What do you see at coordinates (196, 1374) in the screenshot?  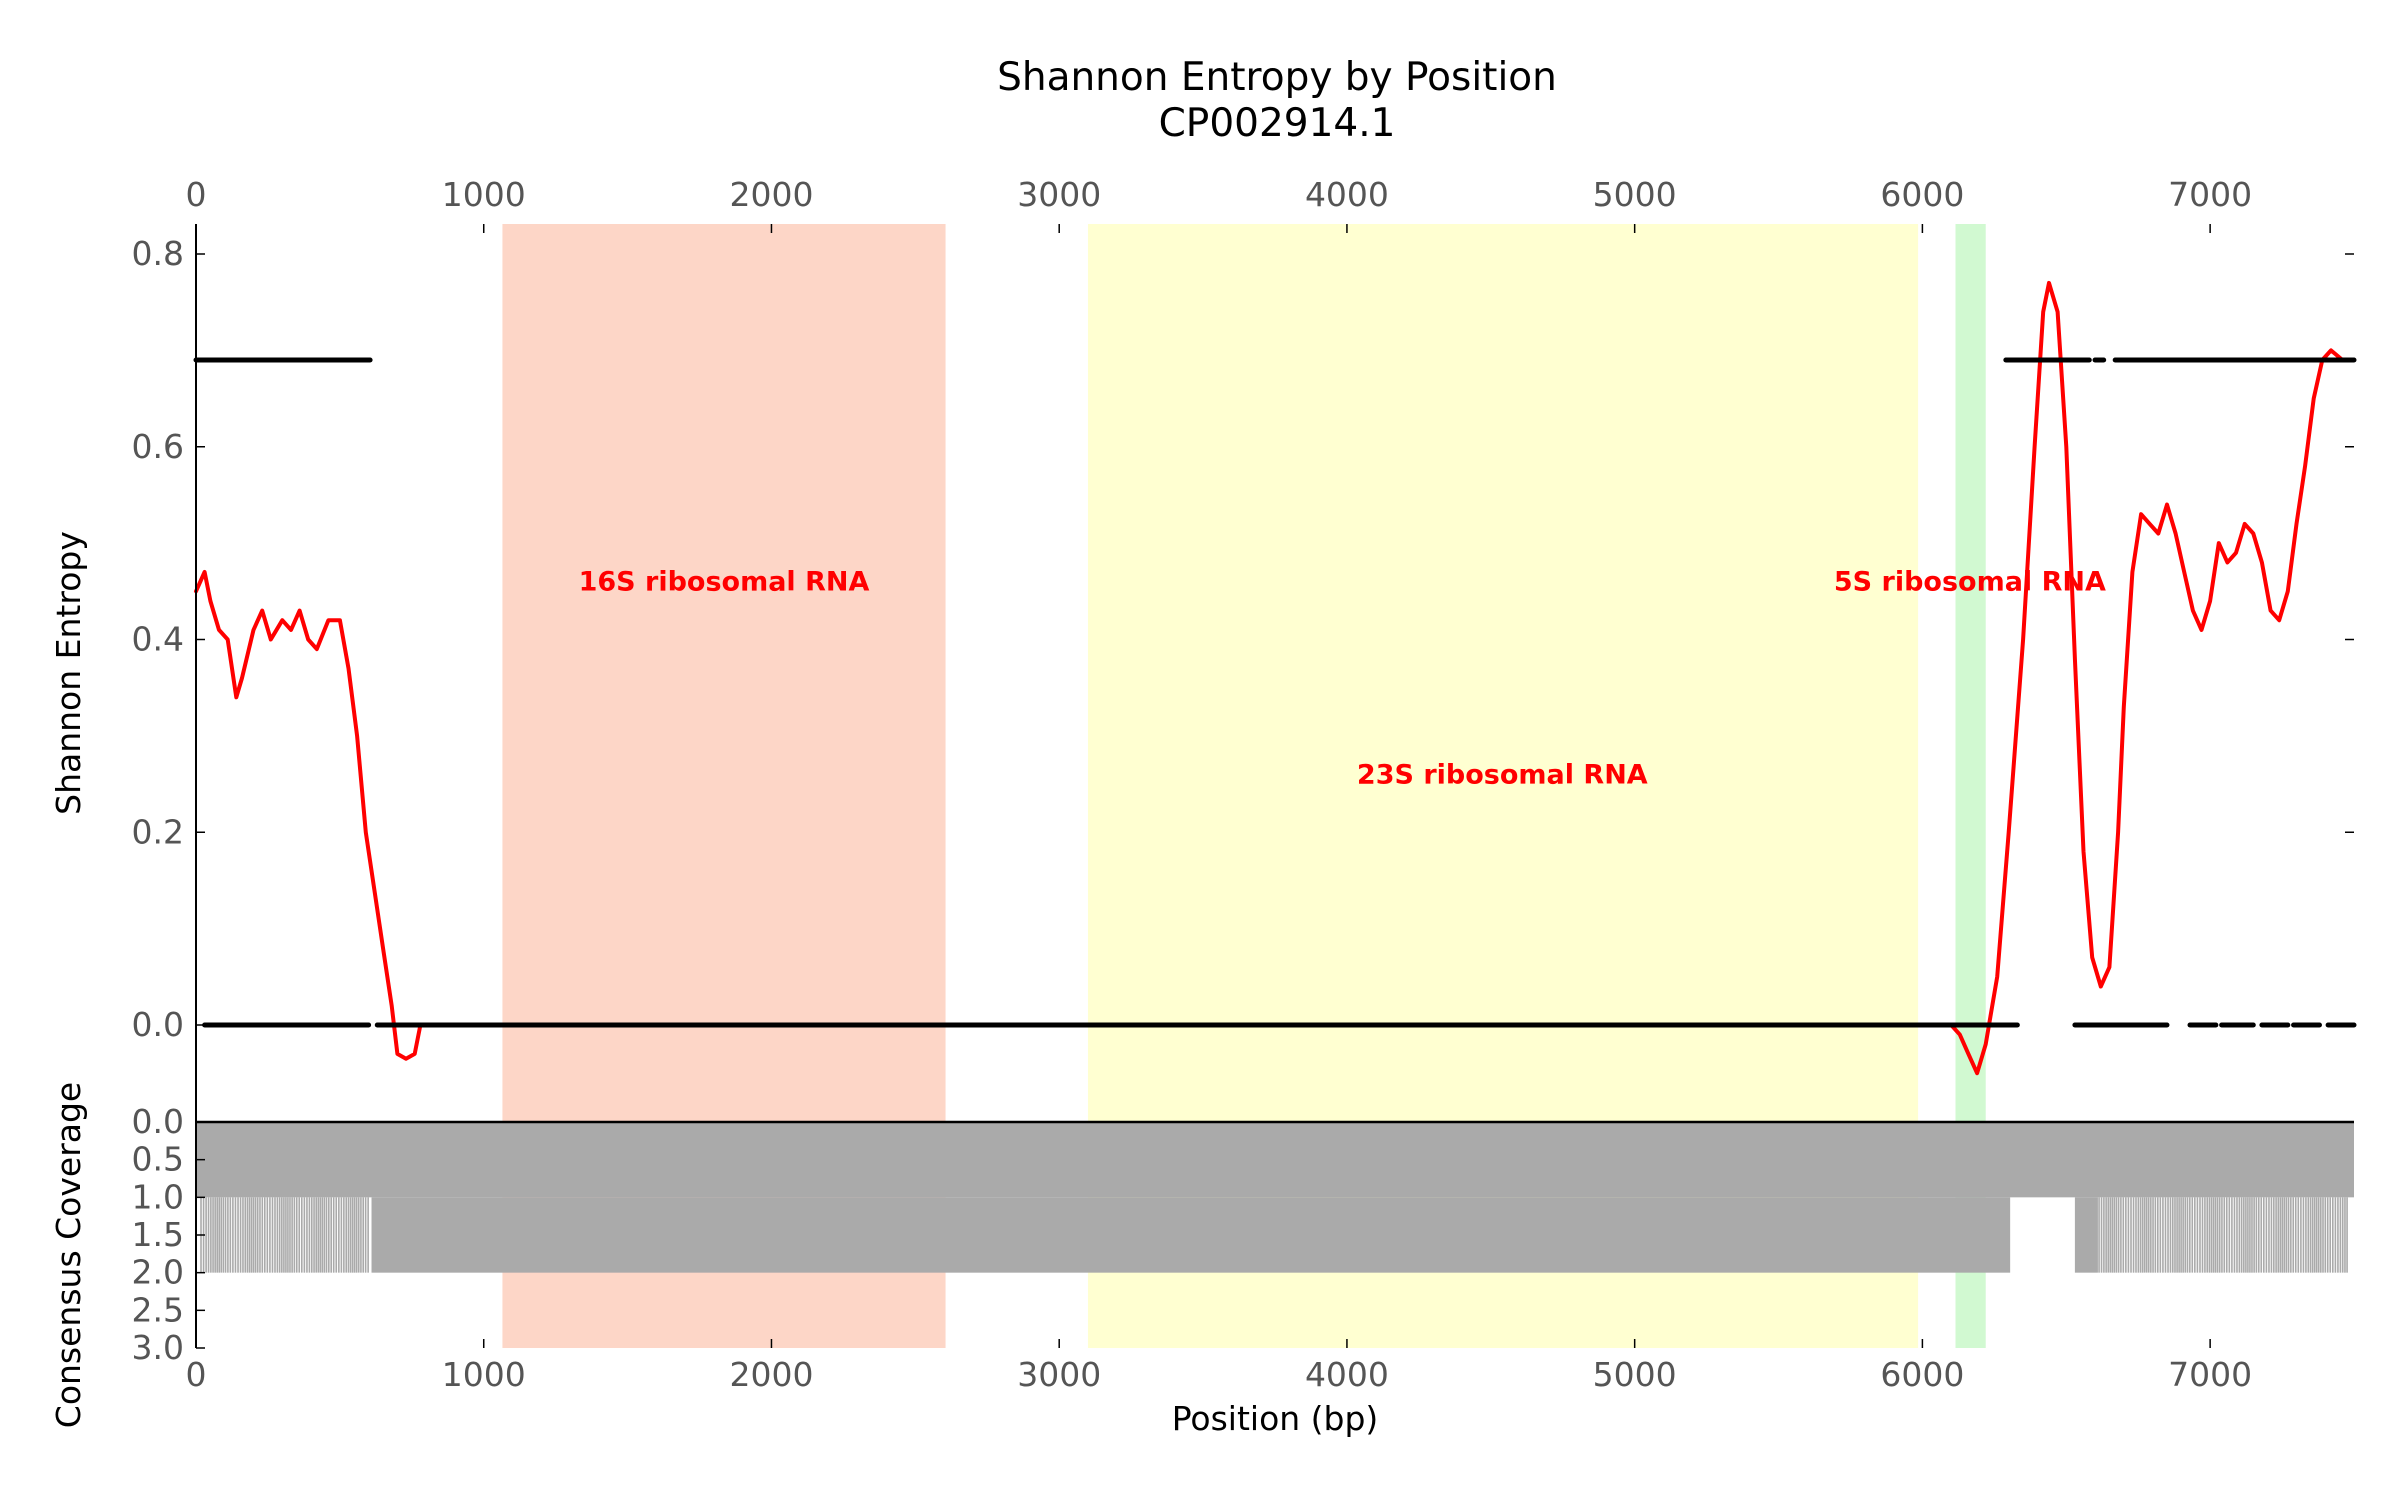 I see `bottom-x-tick-label-0: 0` at bounding box center [196, 1374].